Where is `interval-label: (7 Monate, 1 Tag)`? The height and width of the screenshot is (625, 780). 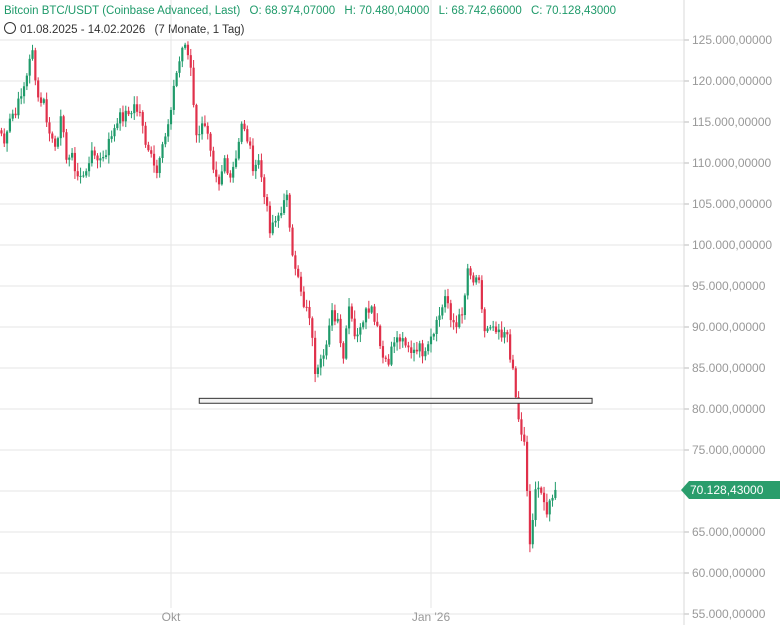 interval-label: (7 Monate, 1 Tag) is located at coordinates (199, 30).